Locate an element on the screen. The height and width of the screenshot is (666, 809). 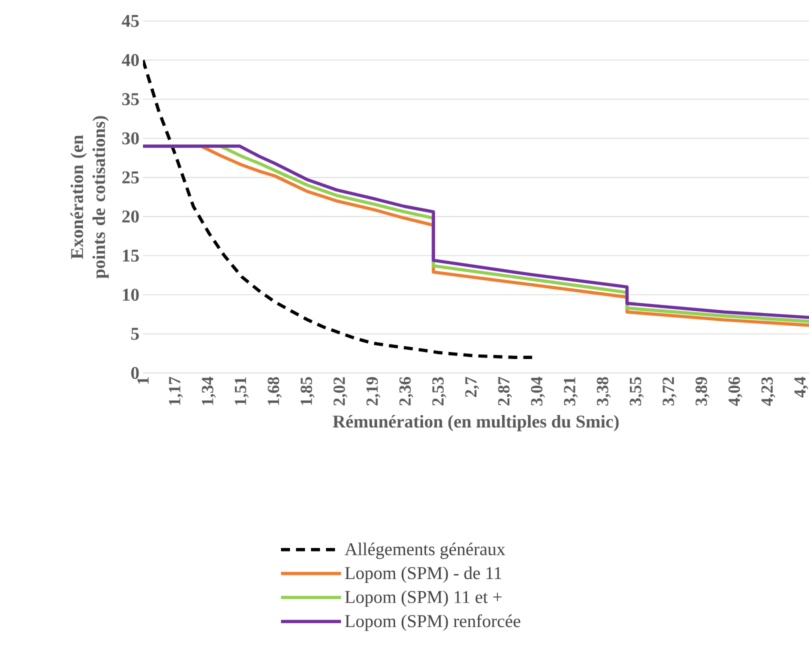
x-tick-label: 2,7 is located at coordinates (472, 386).